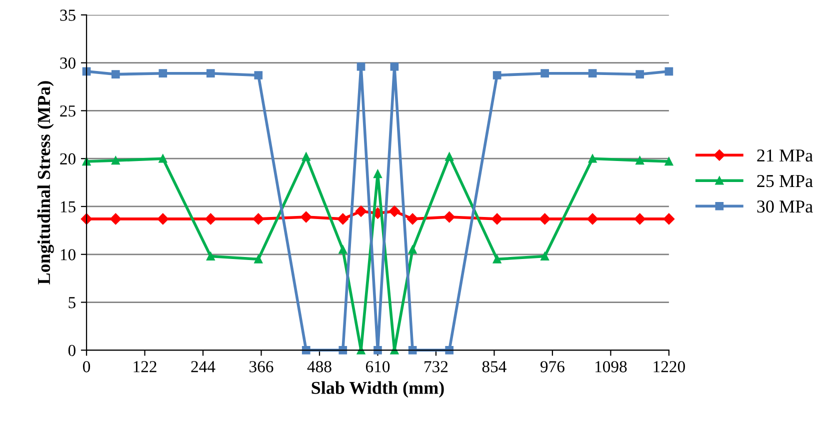  What do you see at coordinates (68, 111) in the screenshot?
I see `y-tick-label: 25` at bounding box center [68, 111].